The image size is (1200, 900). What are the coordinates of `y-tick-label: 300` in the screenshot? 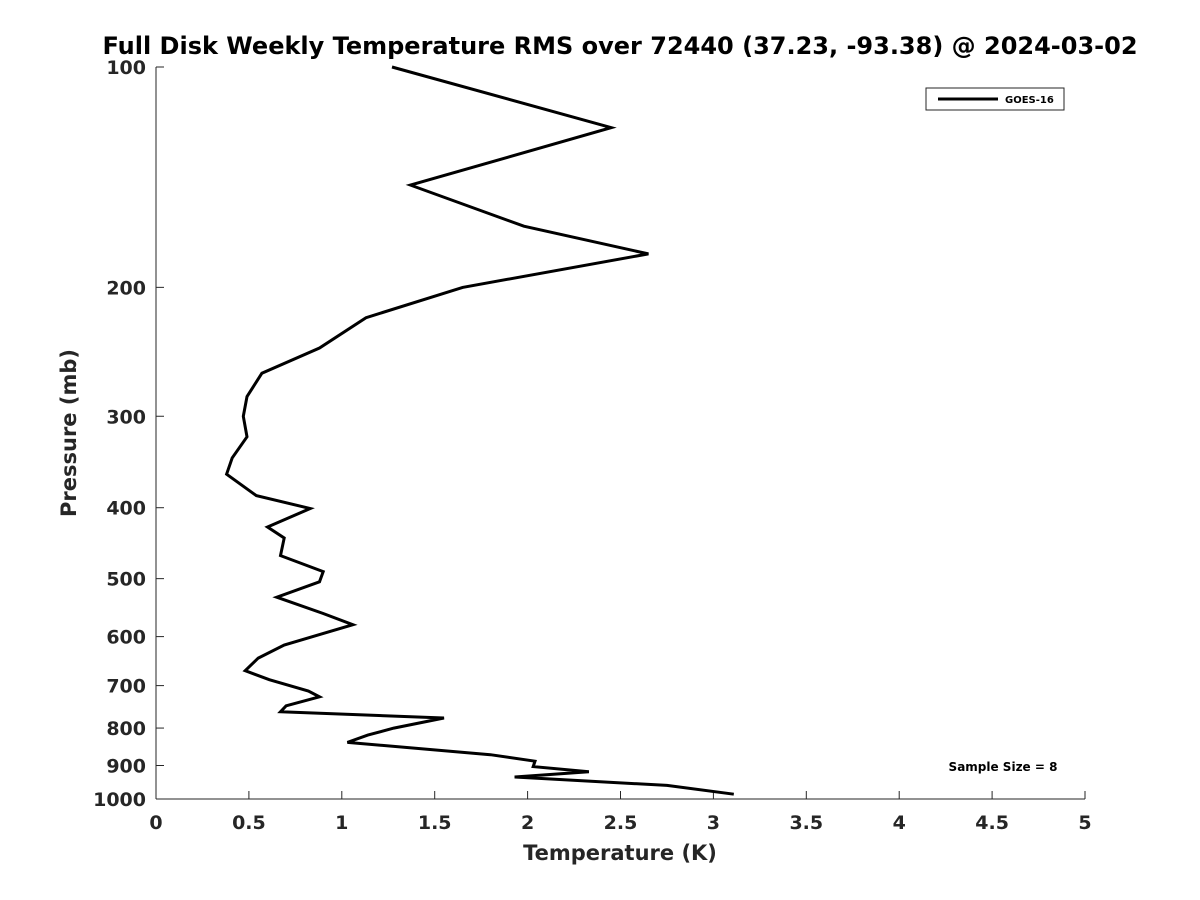 It's located at (126, 417).